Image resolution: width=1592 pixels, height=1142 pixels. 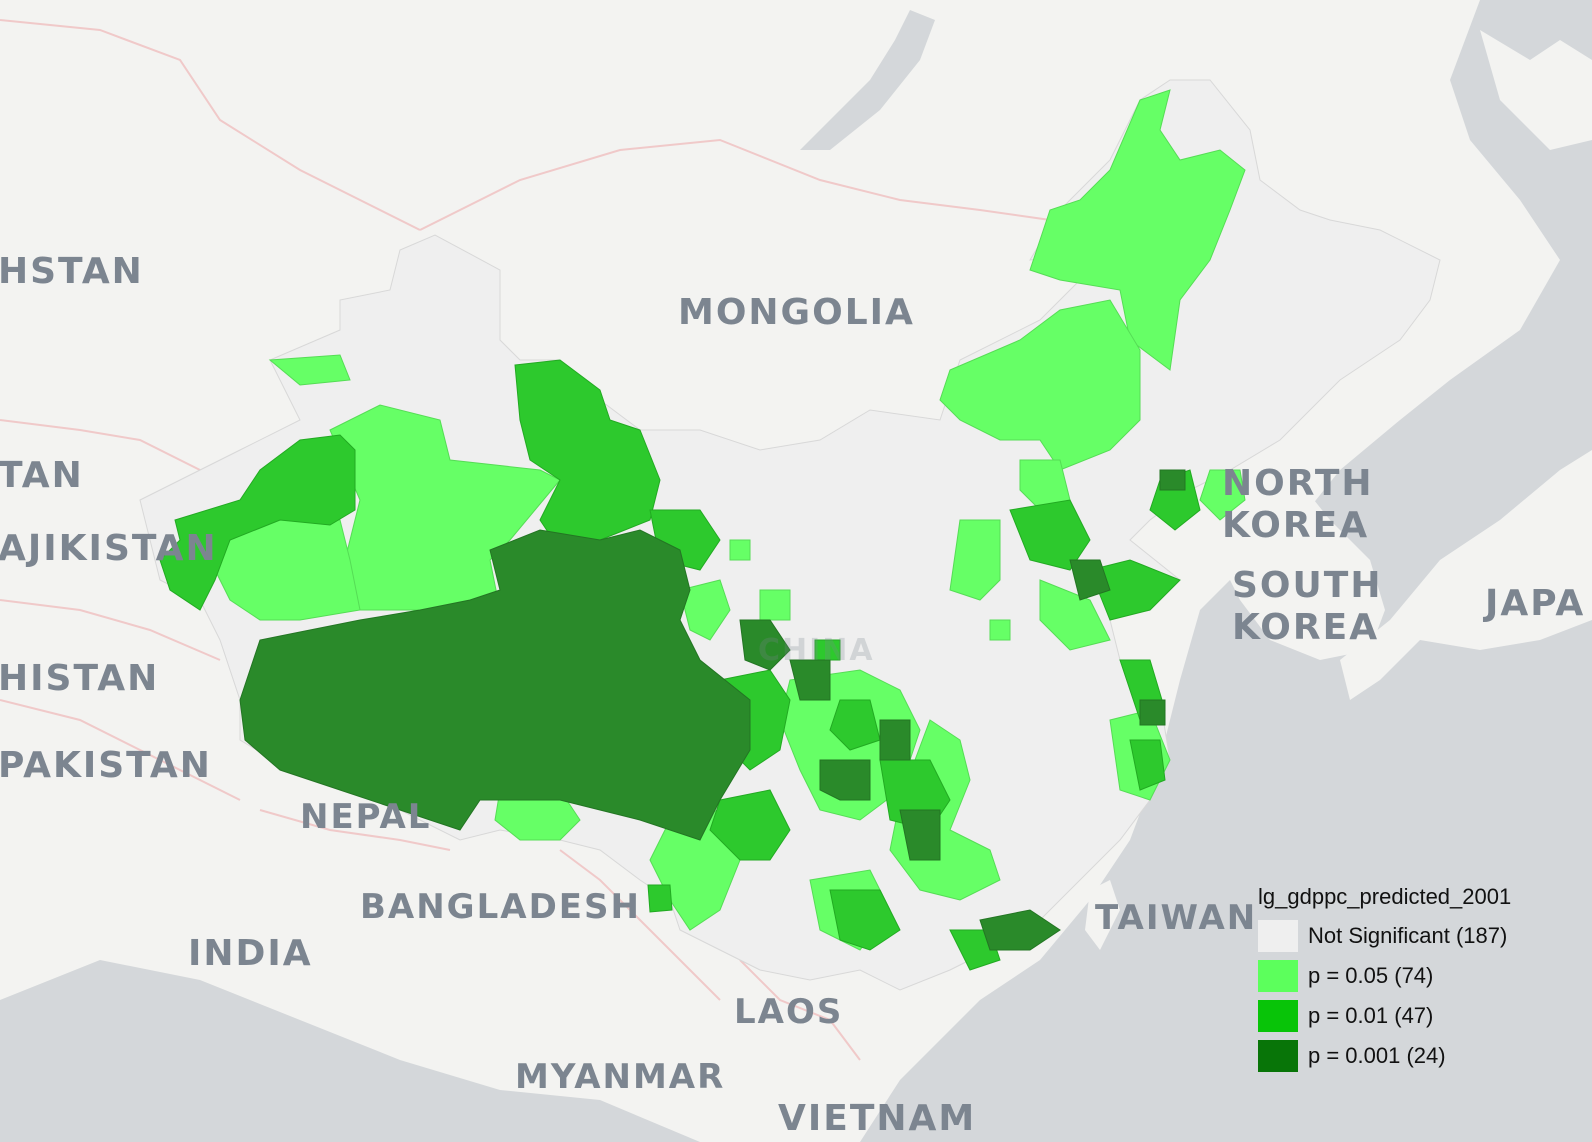 What do you see at coordinates (620, 1077) in the screenshot?
I see `label-myanmar: MYANMAR` at bounding box center [620, 1077].